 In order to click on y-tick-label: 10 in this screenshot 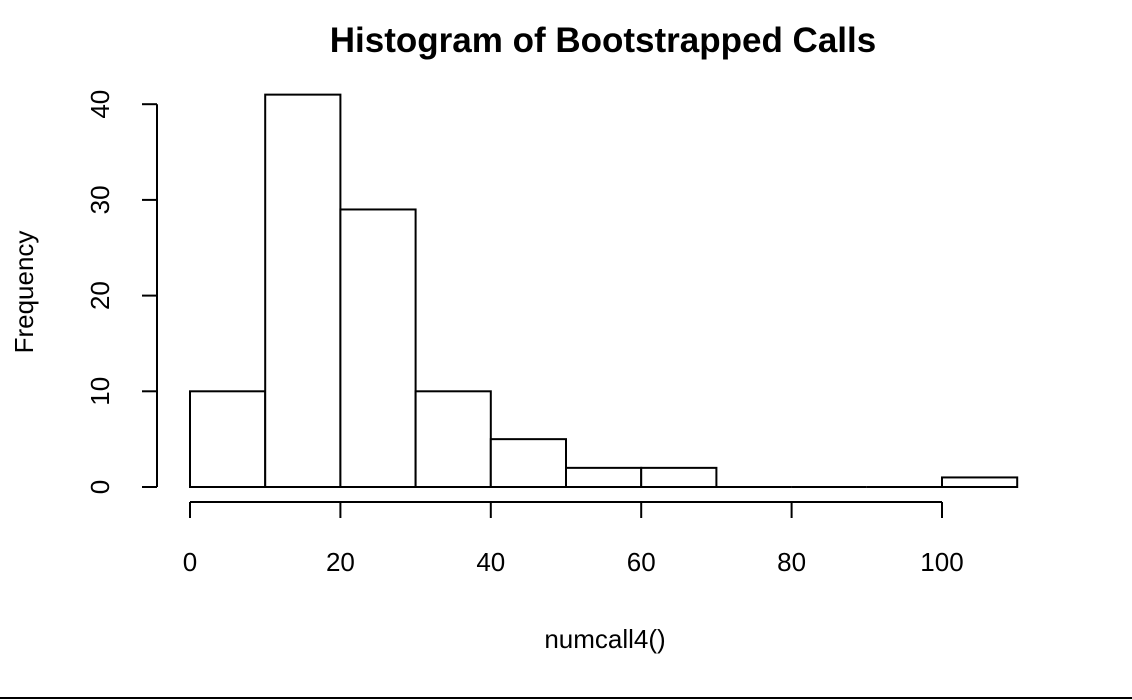, I will do `click(100, 391)`.